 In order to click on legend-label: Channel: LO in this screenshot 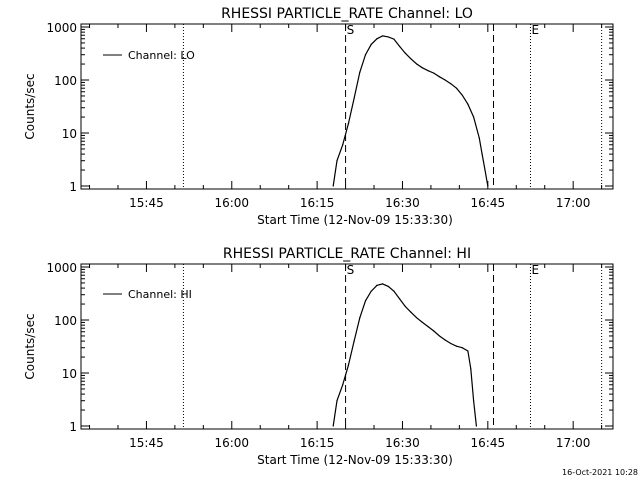, I will do `click(161, 55)`.